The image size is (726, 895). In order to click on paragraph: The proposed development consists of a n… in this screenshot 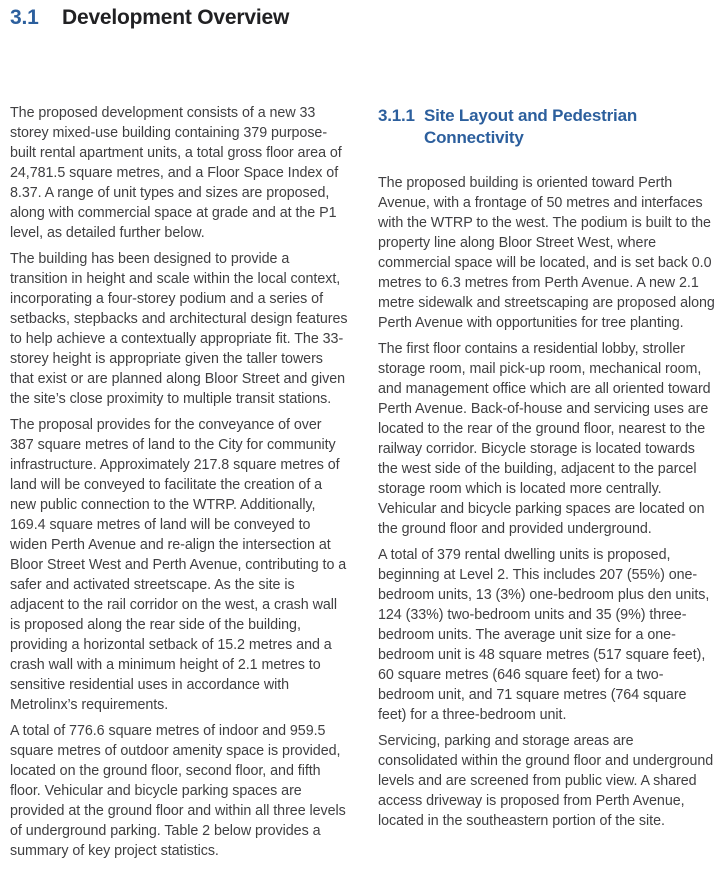, I will do `click(176, 173)`.